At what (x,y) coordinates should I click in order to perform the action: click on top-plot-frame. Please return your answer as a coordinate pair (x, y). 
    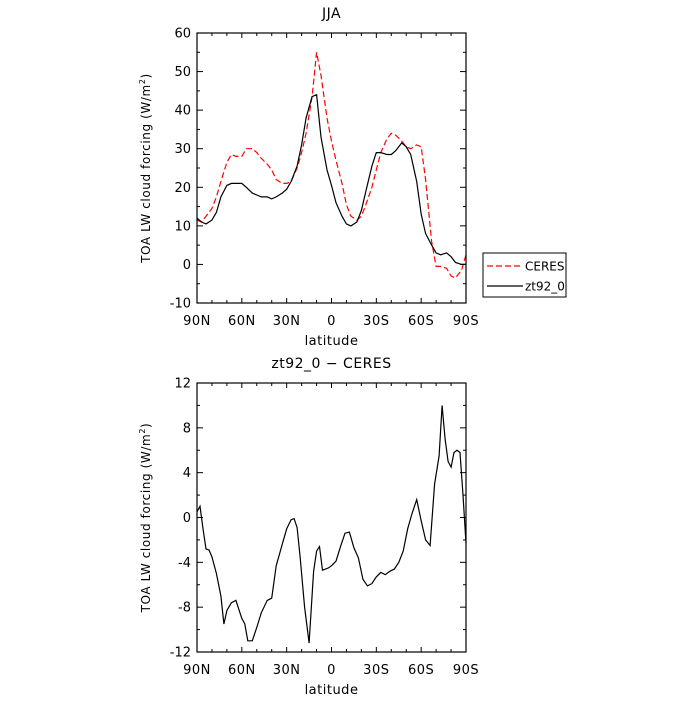
    Looking at the image, I should click on (331, 168).